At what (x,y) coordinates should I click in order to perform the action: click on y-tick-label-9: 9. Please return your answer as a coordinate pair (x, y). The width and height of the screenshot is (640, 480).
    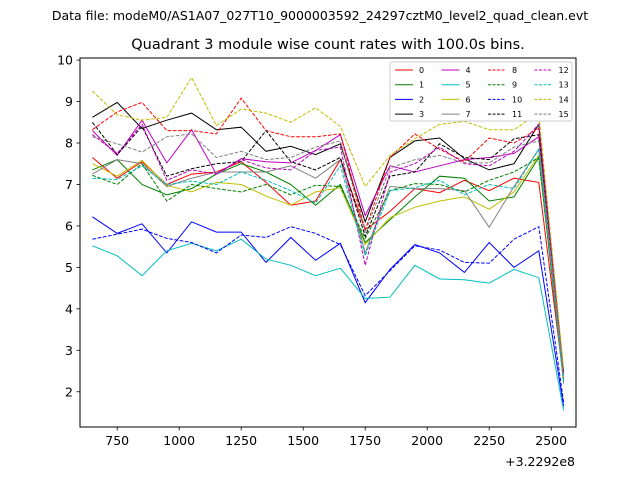
    Looking at the image, I should click on (69, 101).